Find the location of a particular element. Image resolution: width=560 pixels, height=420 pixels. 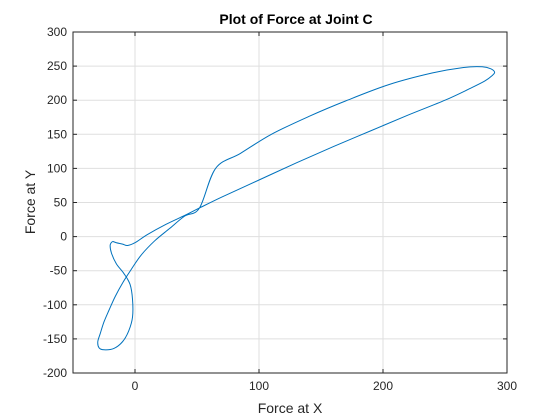

y-axis-label: Force at Y is located at coordinates (30, 201).